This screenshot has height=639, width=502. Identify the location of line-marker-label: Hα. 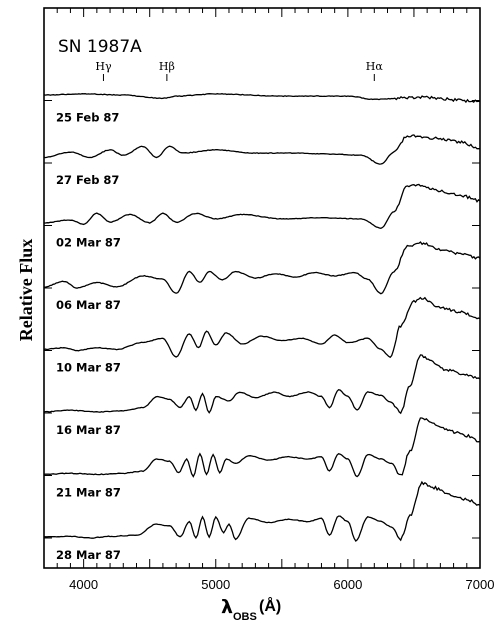
(375, 66).